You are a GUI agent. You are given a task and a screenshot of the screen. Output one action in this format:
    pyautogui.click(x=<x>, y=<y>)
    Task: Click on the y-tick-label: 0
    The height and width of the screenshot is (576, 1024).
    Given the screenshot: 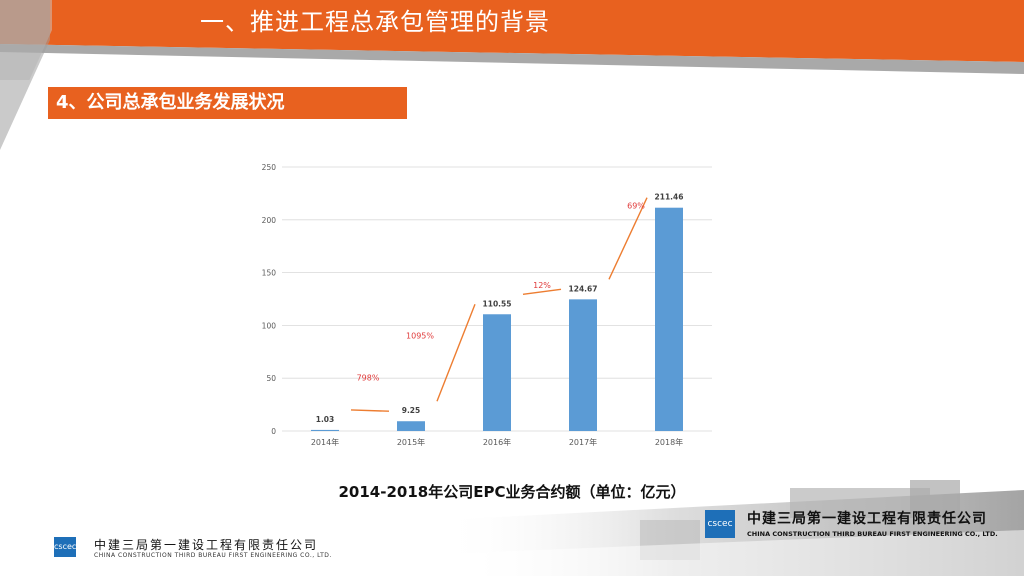 What is the action you would take?
    pyautogui.click(x=273, y=431)
    